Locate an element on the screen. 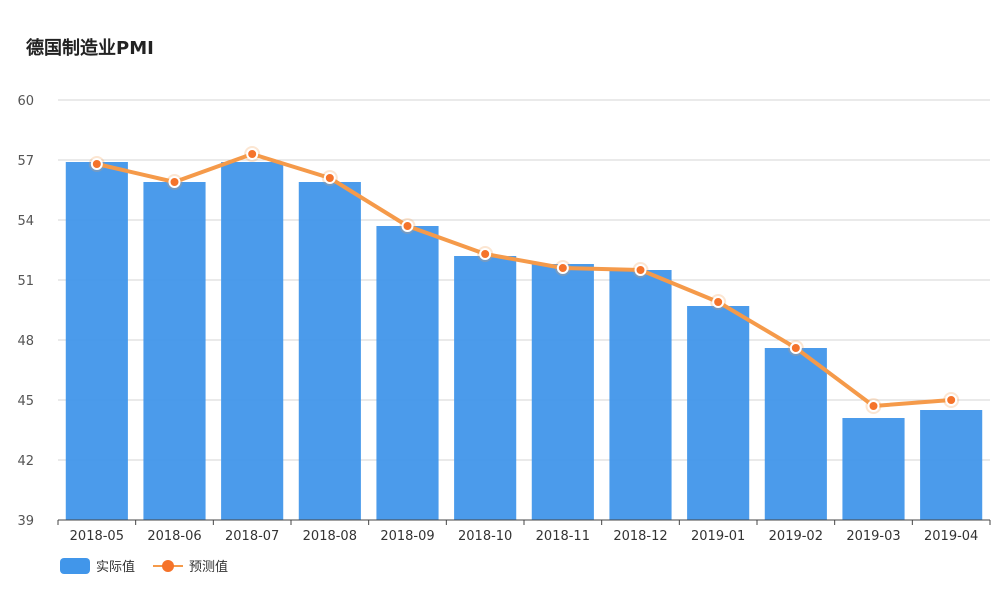 This screenshot has width=1000, height=590. x-tick-label: 2018-05 is located at coordinates (97, 536).